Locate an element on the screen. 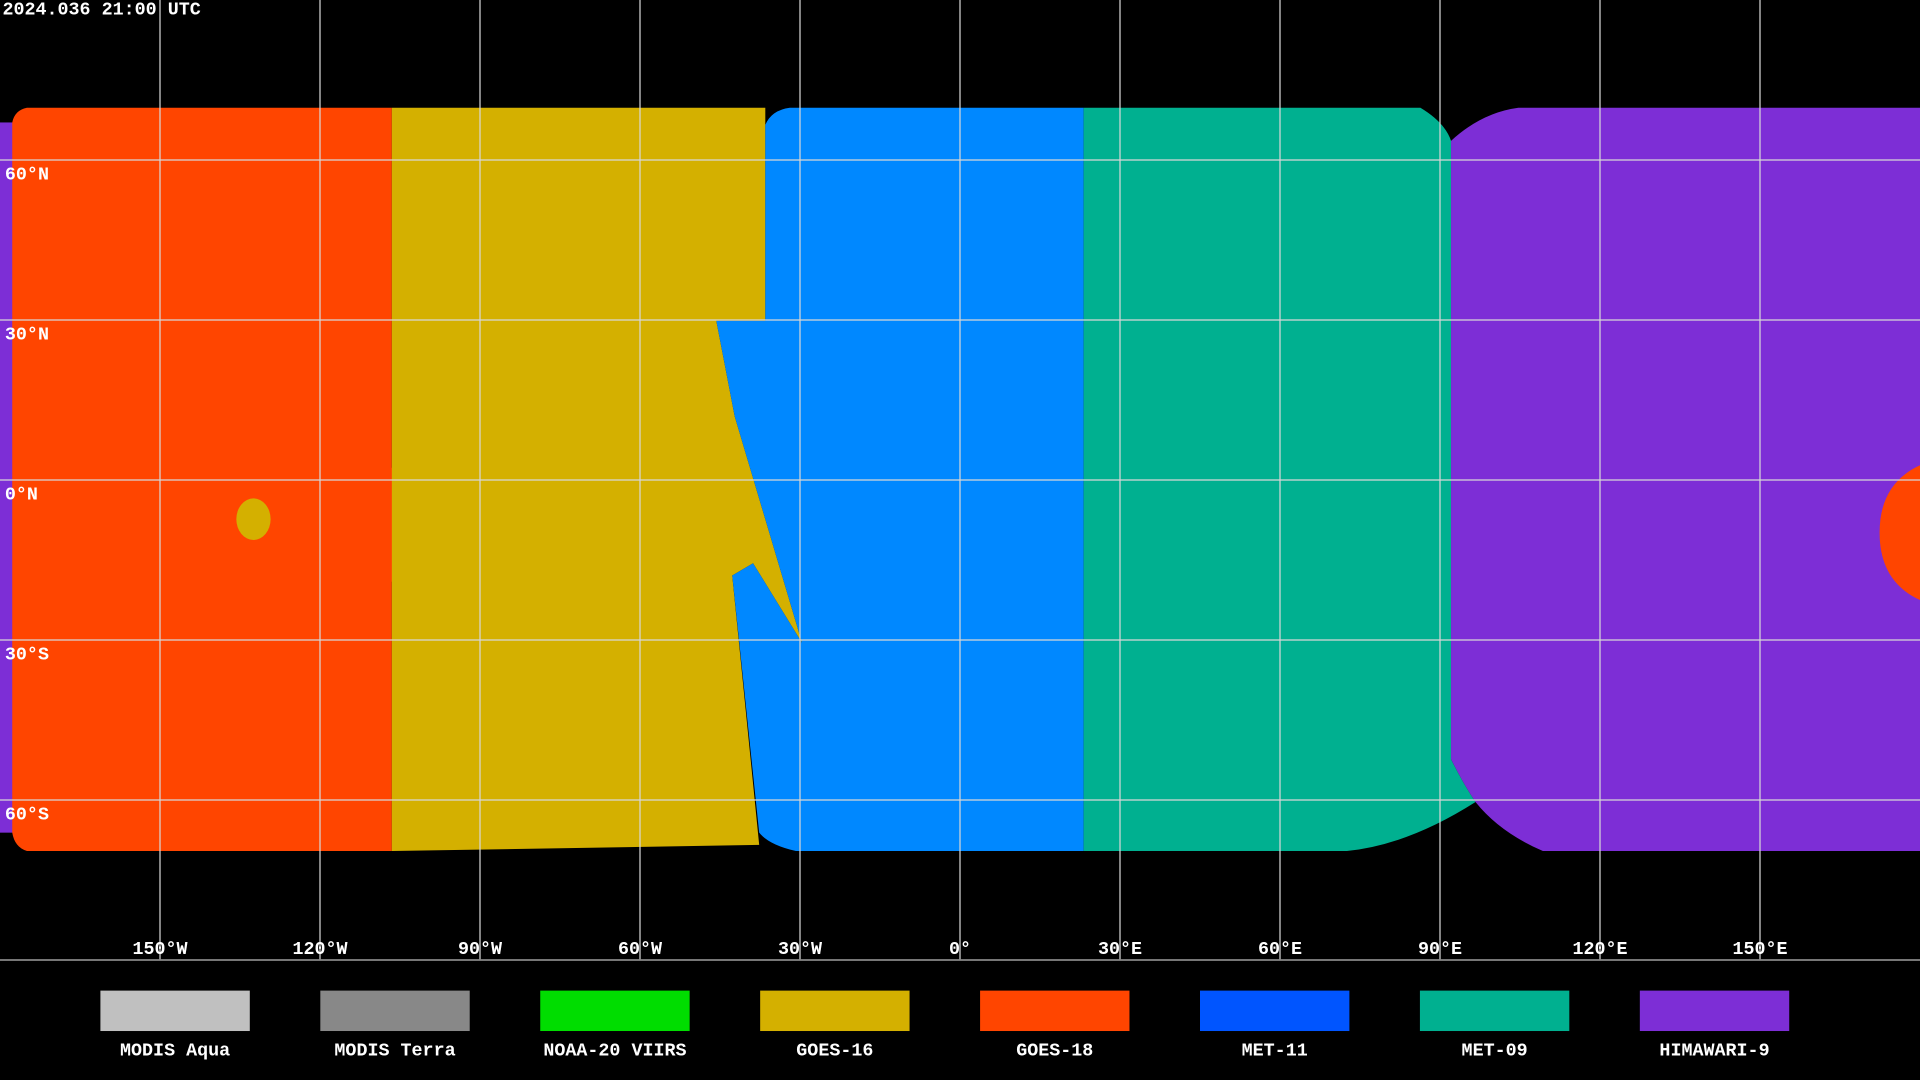  latitude-label: 30°S is located at coordinates (27, 655).